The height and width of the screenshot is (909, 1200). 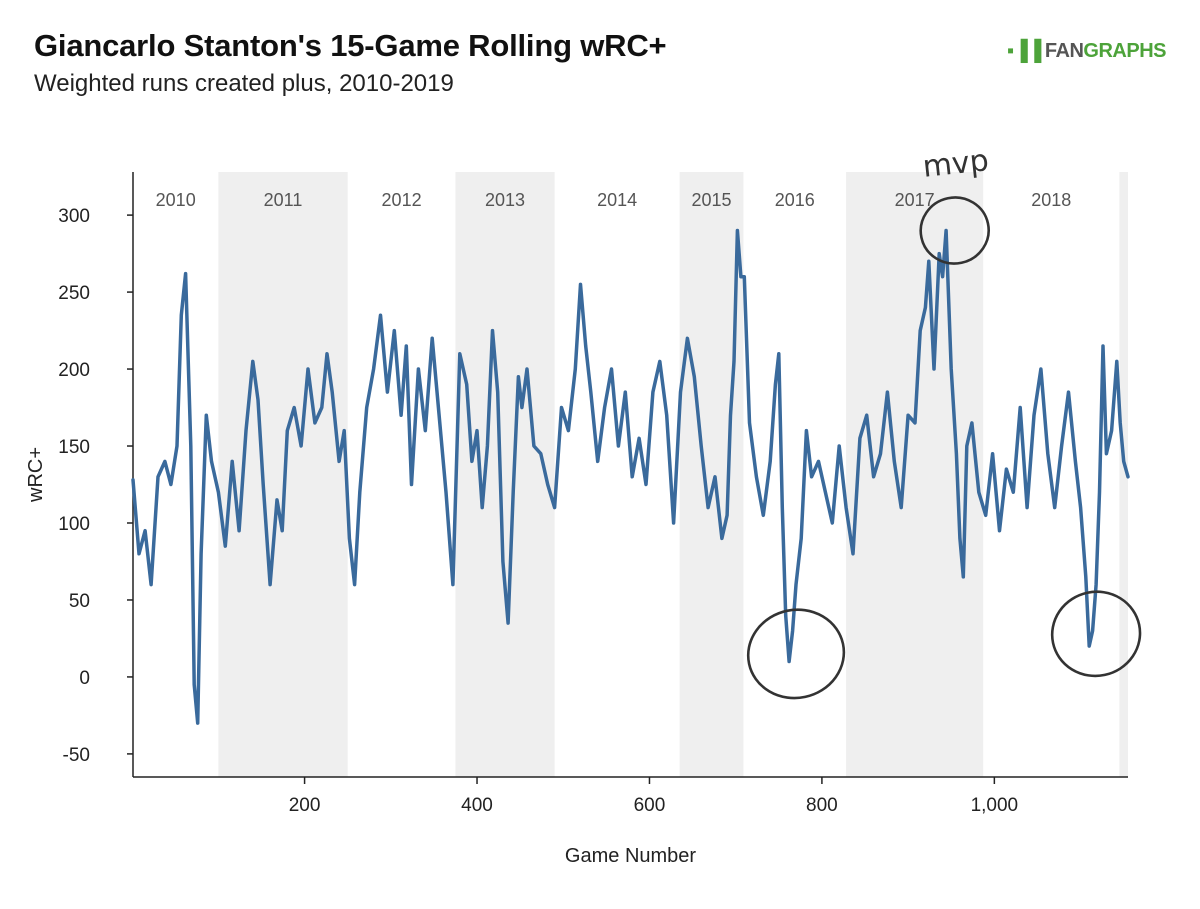 What do you see at coordinates (36, 475) in the screenshot?
I see `y-axis-title: wRC+` at bounding box center [36, 475].